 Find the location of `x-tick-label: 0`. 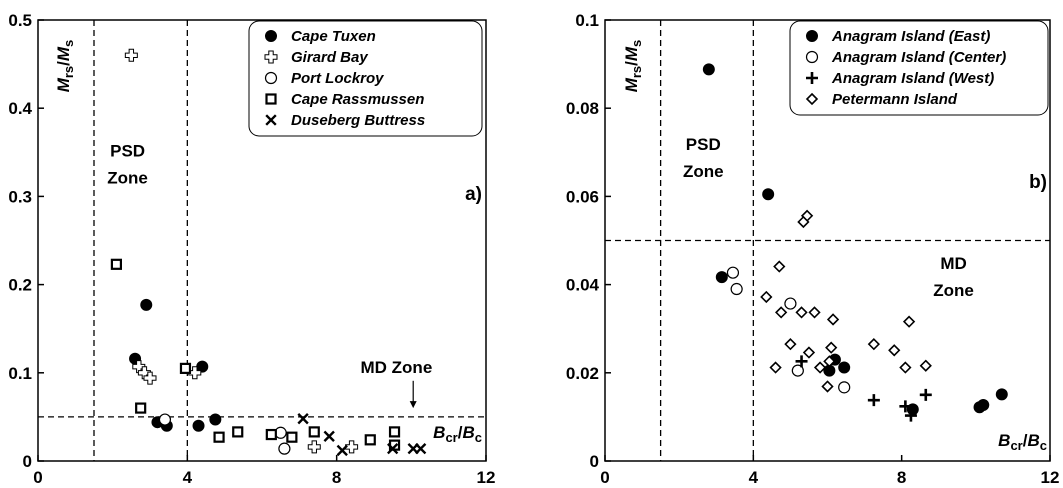

x-tick-label: 0 is located at coordinates (604, 477).